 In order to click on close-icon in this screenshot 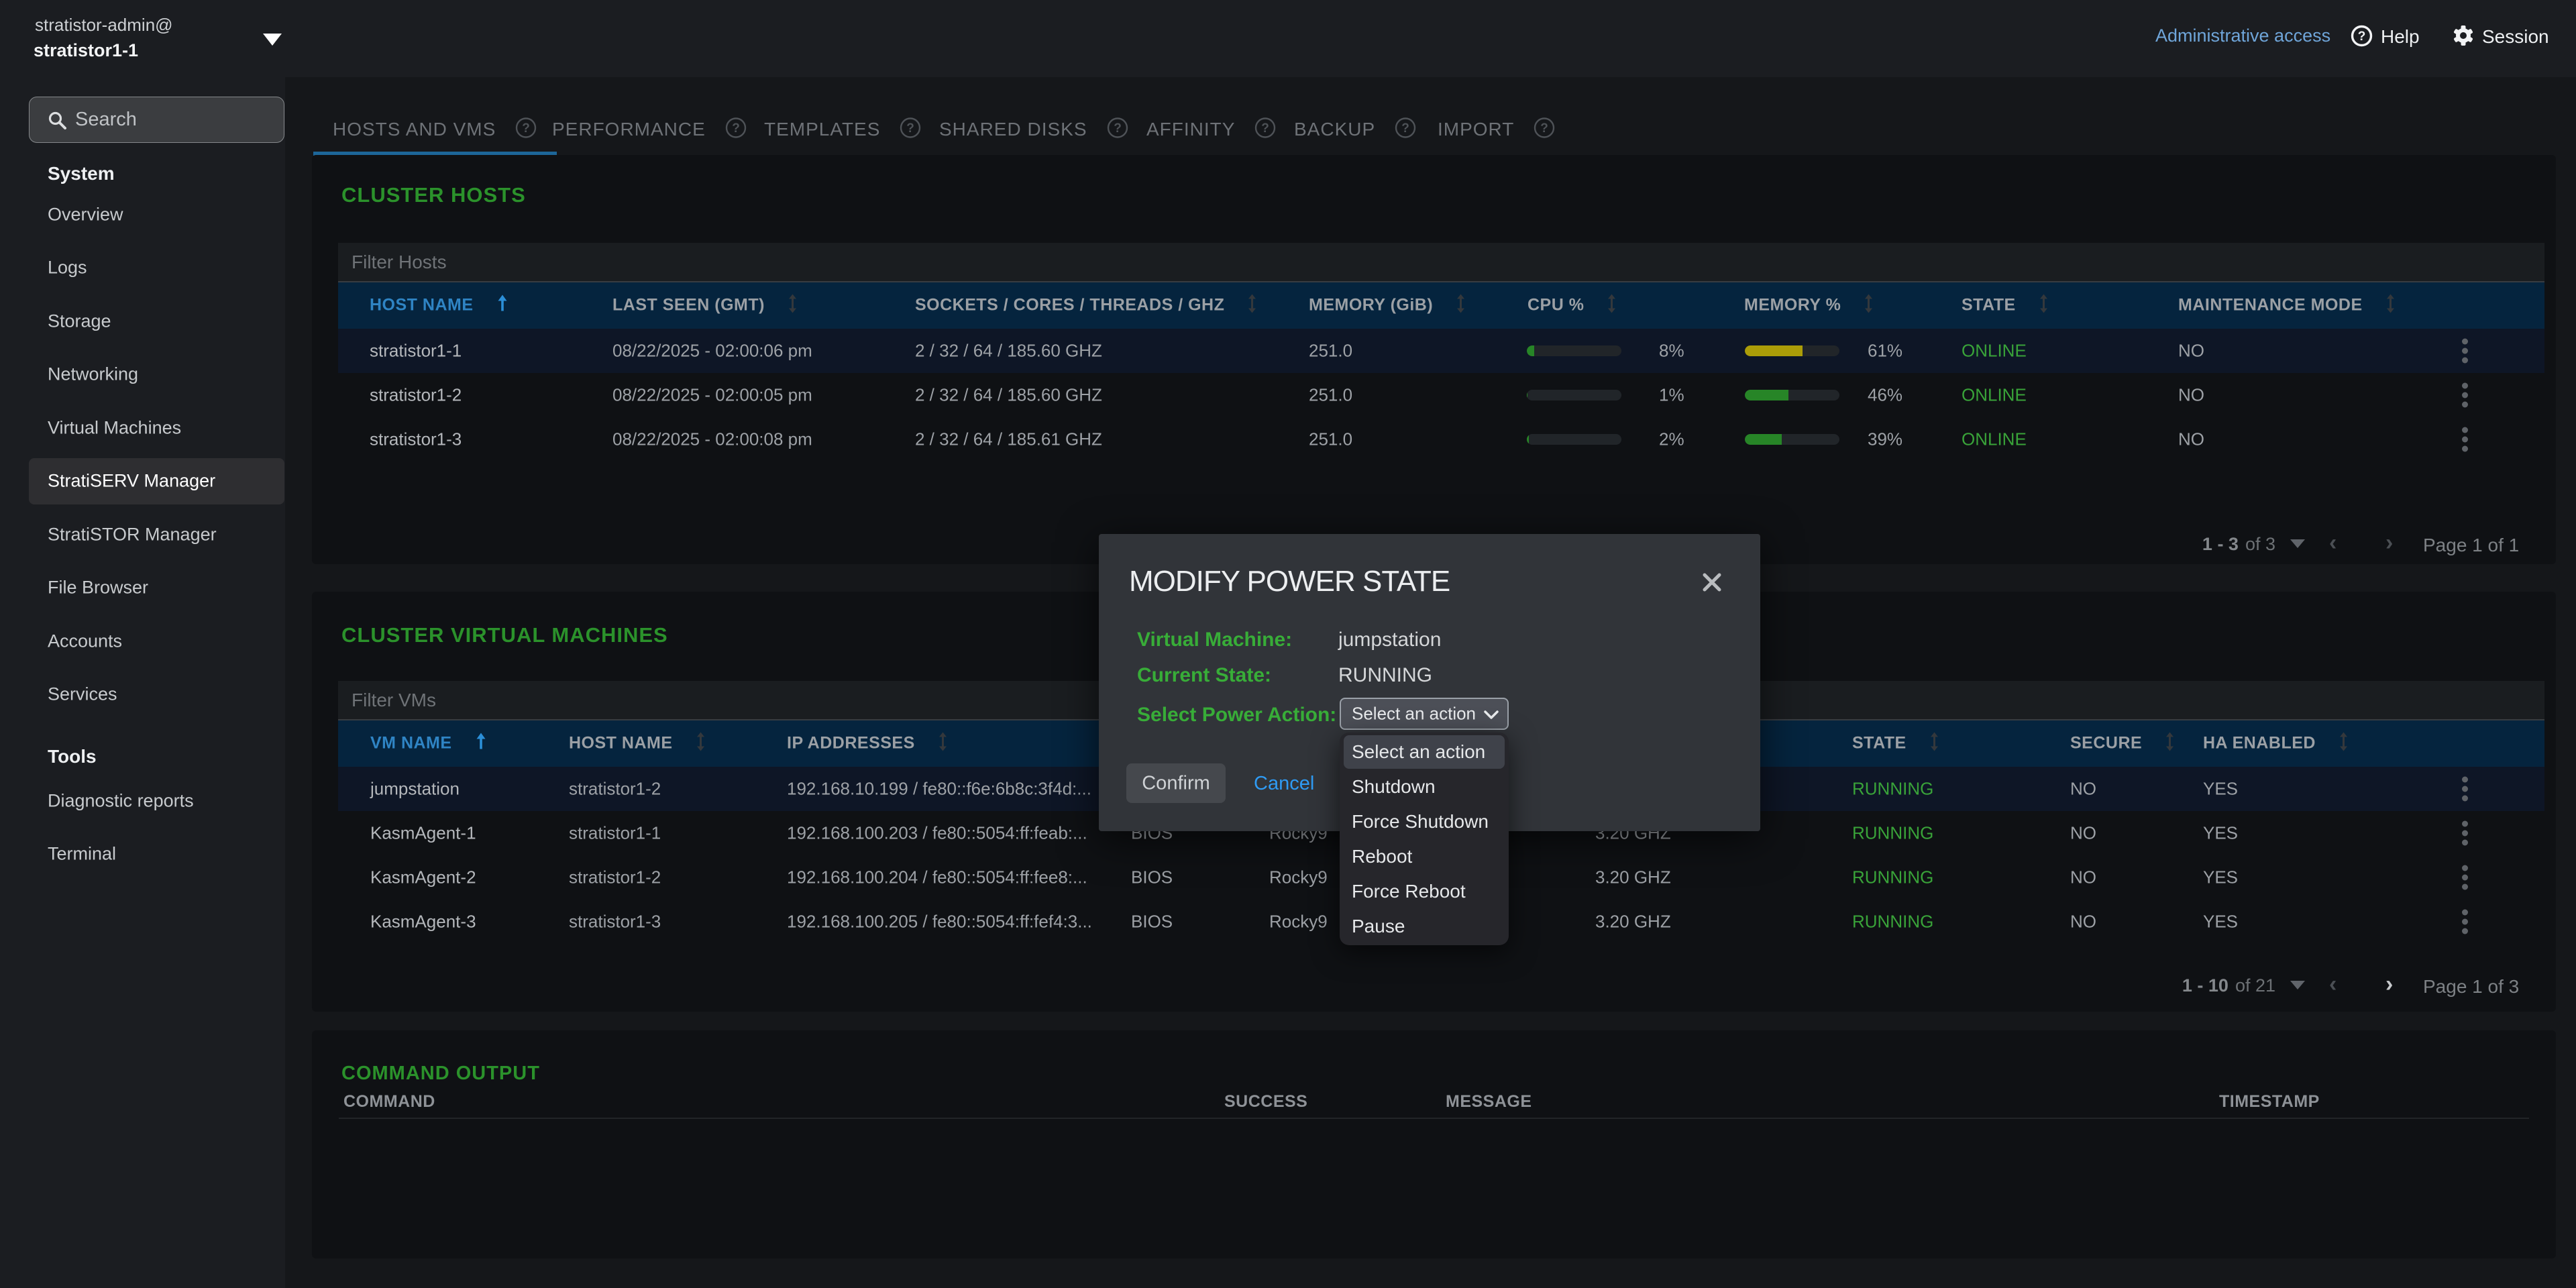, I will do `click(1712, 582)`.